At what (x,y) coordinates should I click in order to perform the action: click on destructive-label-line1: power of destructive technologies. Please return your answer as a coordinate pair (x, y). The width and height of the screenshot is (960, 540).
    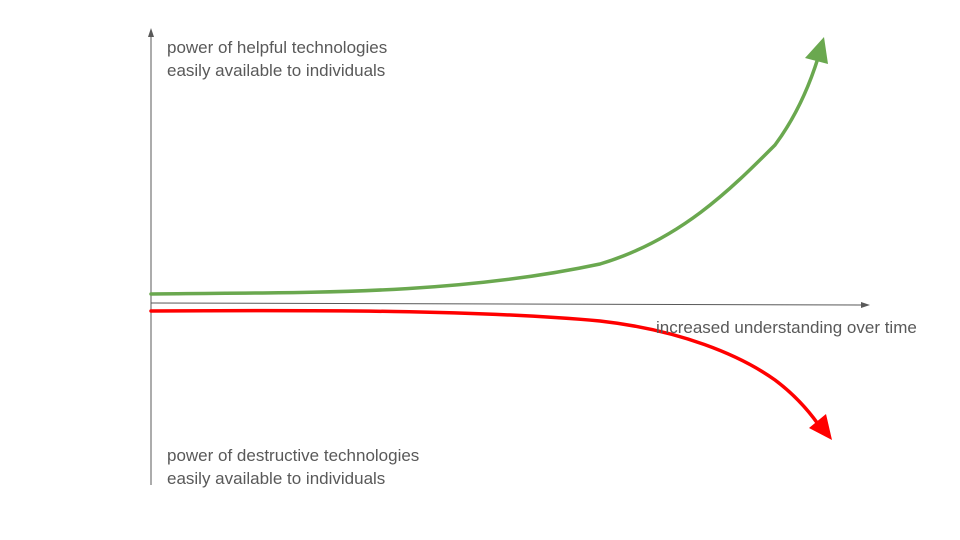
    Looking at the image, I should click on (293, 455).